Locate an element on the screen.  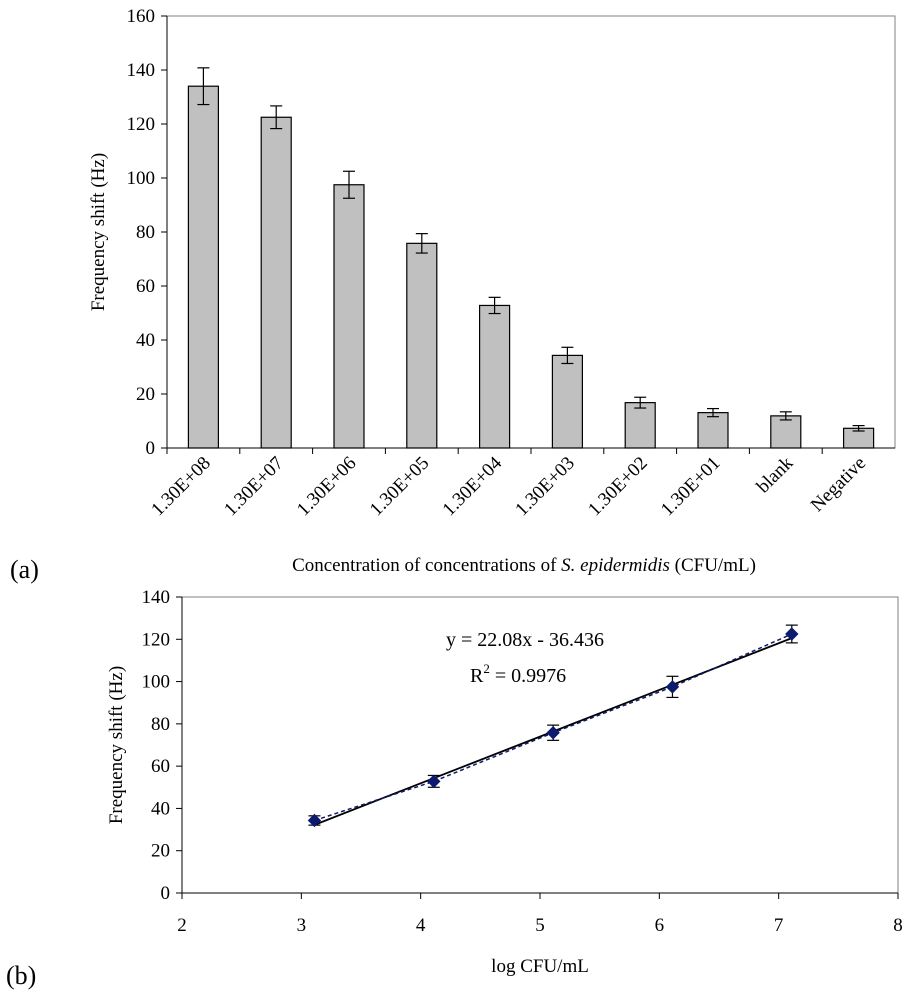
bar-category-label: 1.30E+02 is located at coordinates (618, 487).